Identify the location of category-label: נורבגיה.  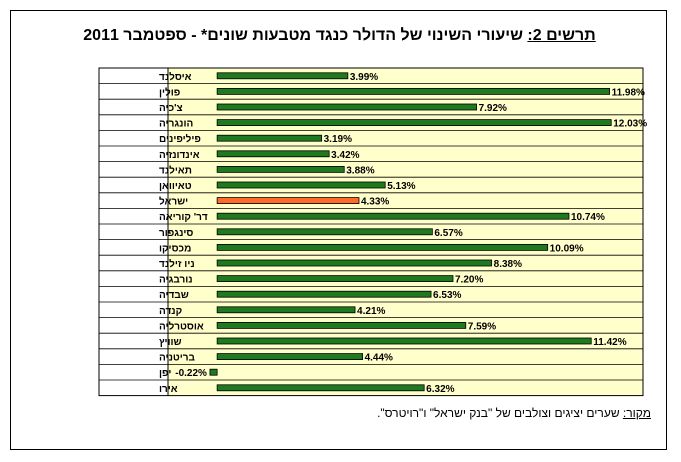
(176, 280).